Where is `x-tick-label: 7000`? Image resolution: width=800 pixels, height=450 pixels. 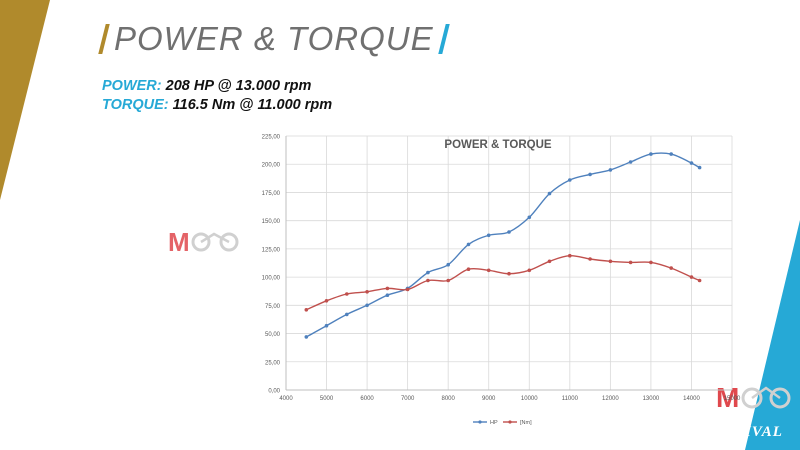 x-tick-label: 7000 is located at coordinates (408, 399).